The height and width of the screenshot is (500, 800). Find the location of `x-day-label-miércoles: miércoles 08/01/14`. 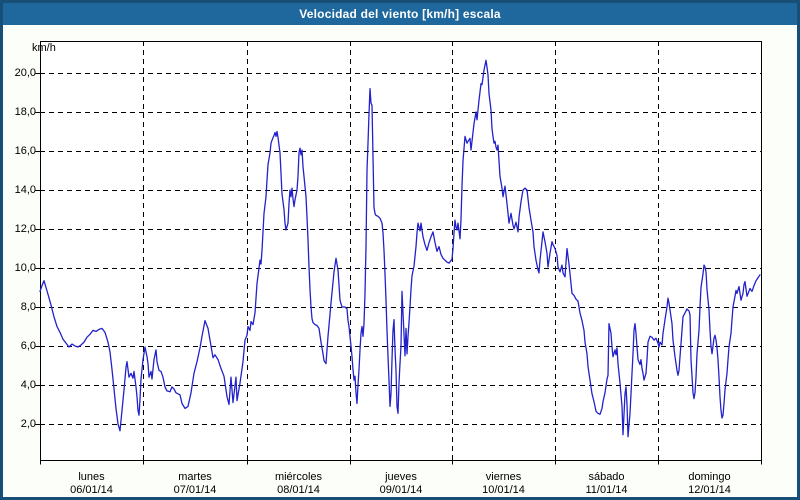

x-day-label-miércoles: miércoles 08/01/14 is located at coordinates (298, 483).